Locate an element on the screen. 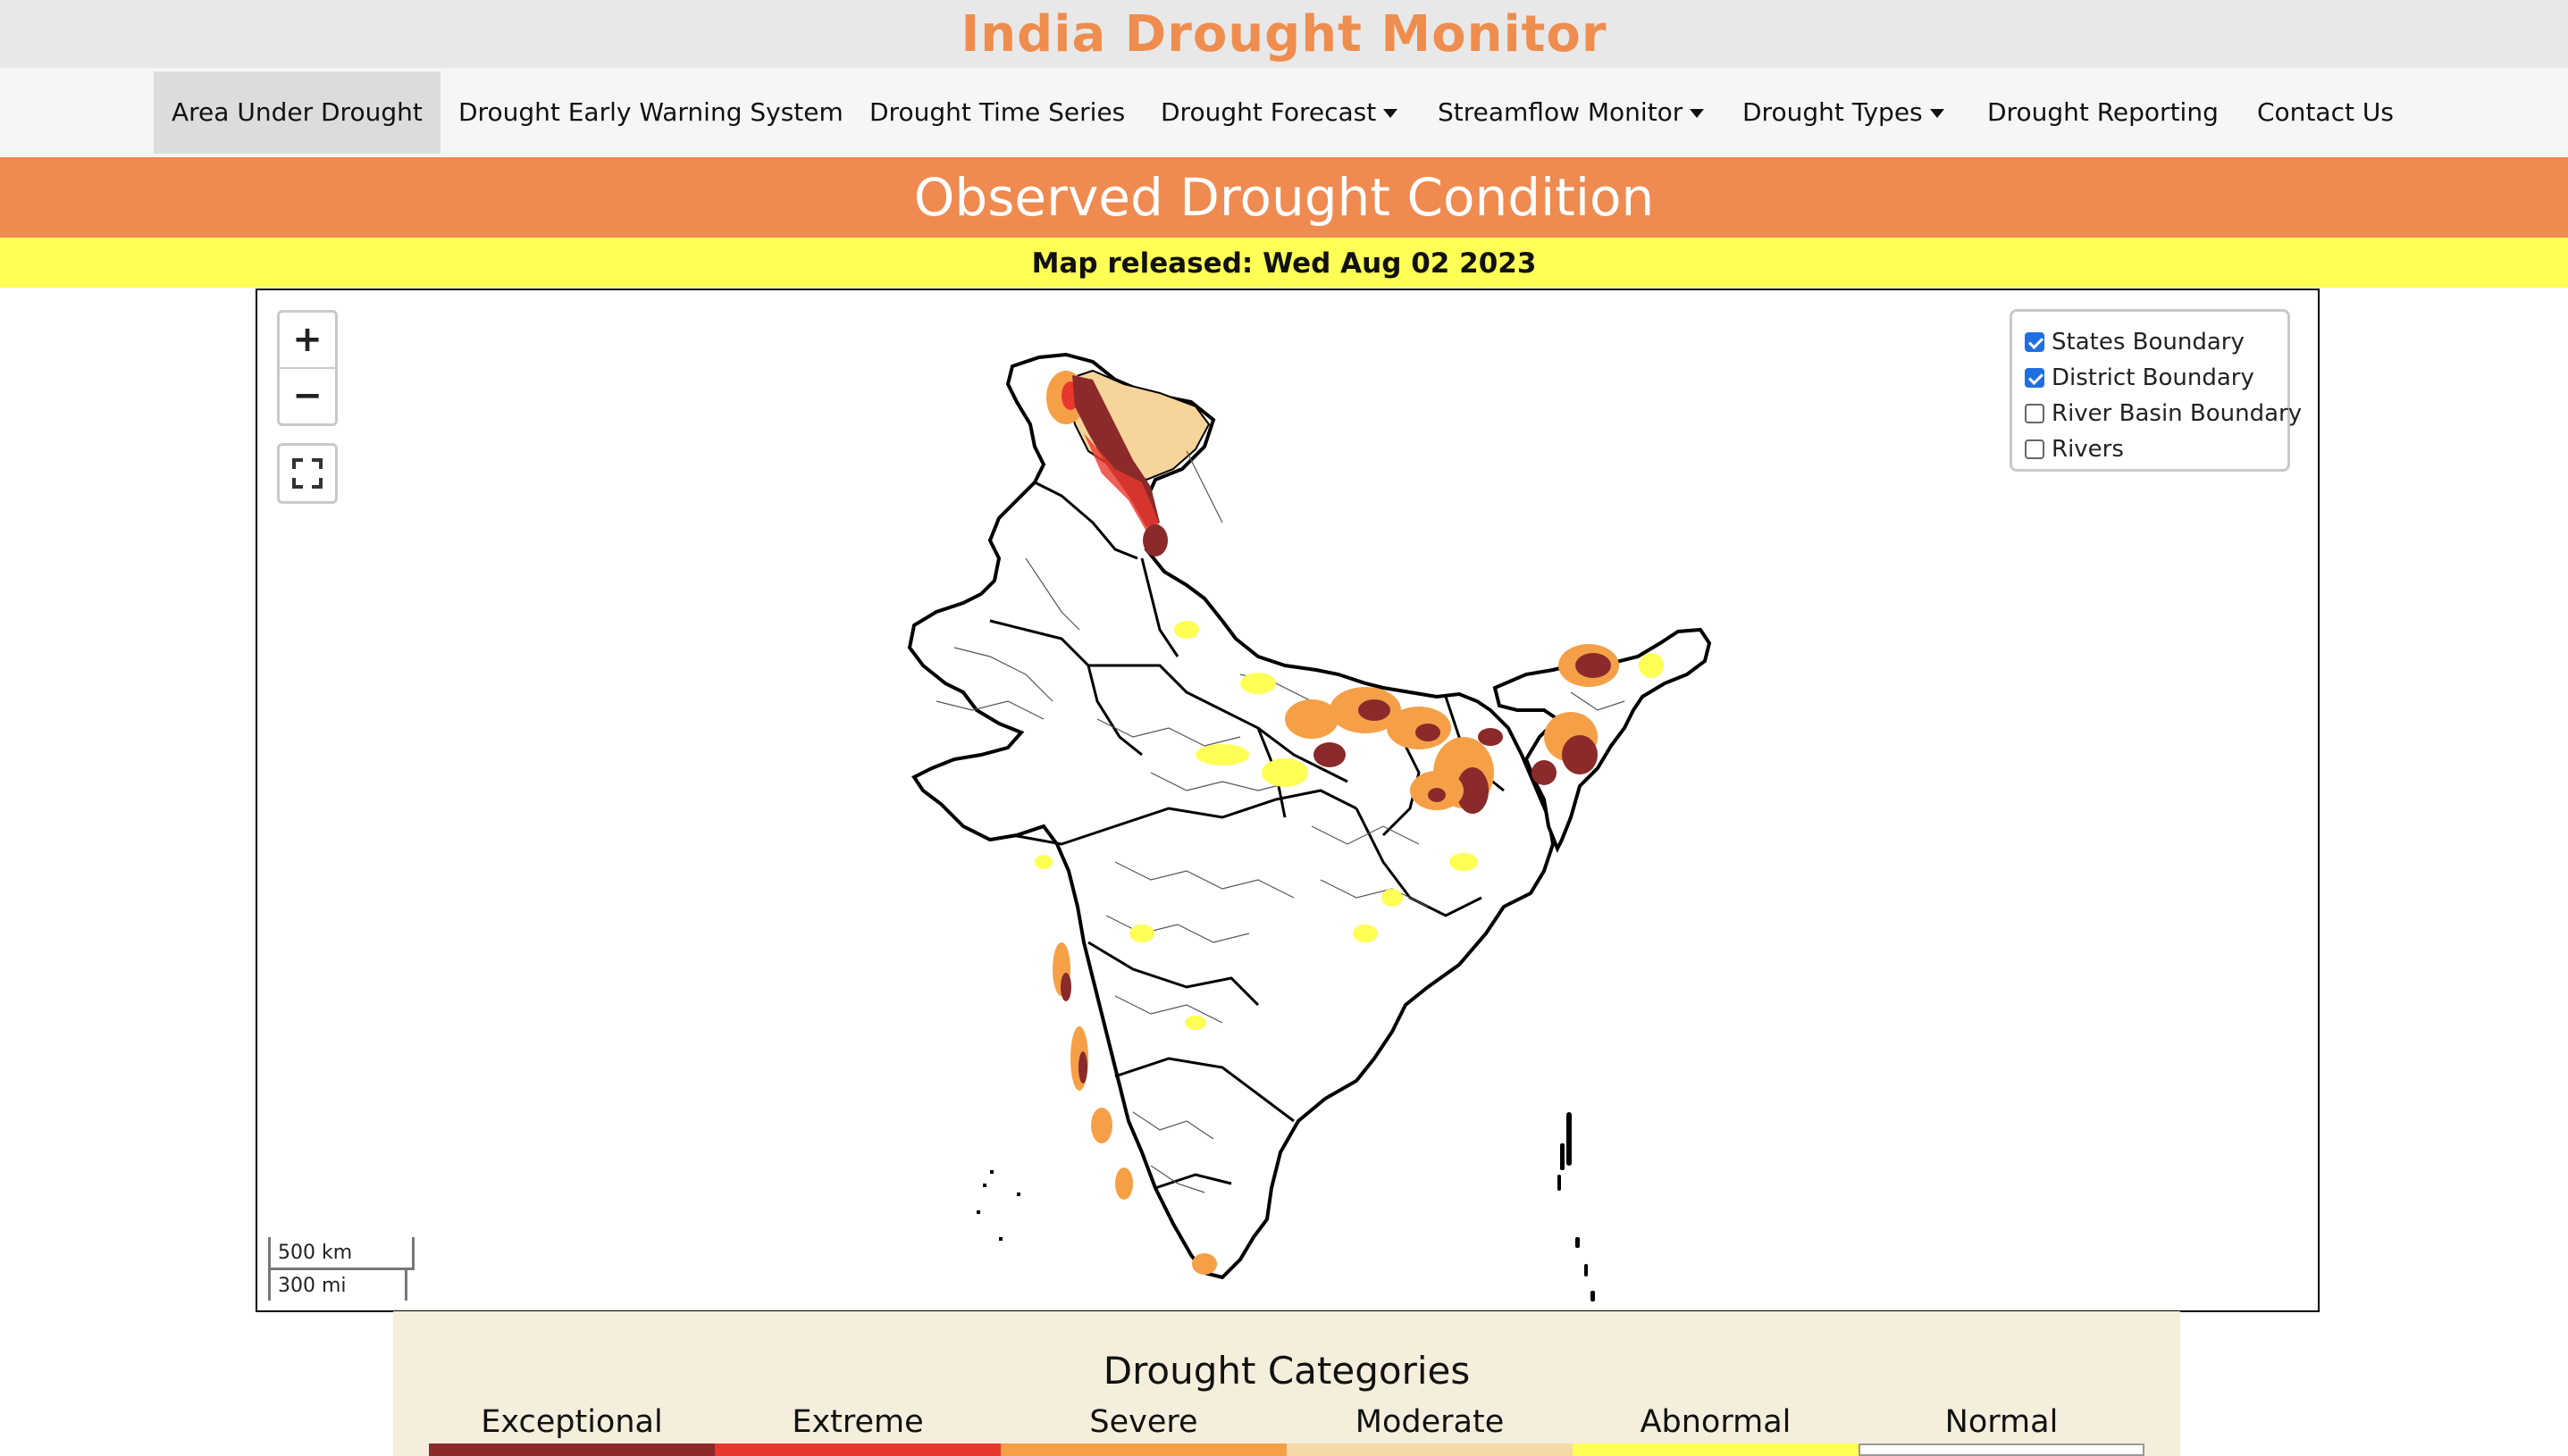  lakshadweep-islands is located at coordinates (998, 1205).